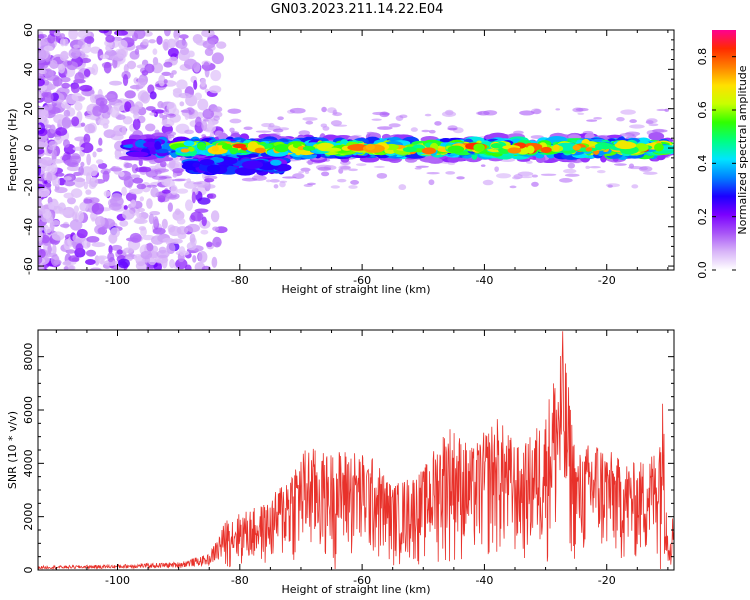  I want to click on snr-xtick-label: -20, so click(607, 580).